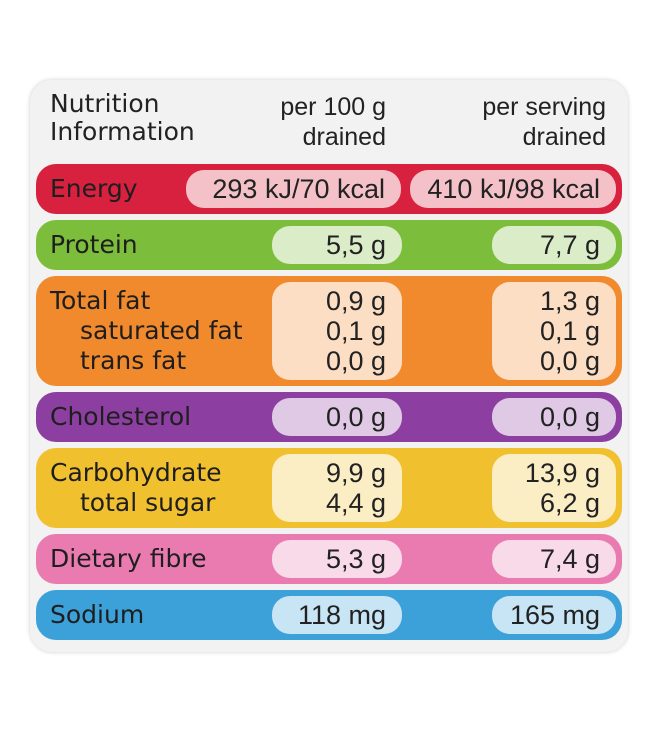 The image size is (658, 734). I want to click on nutrient-name: Sodium, so click(97, 614).